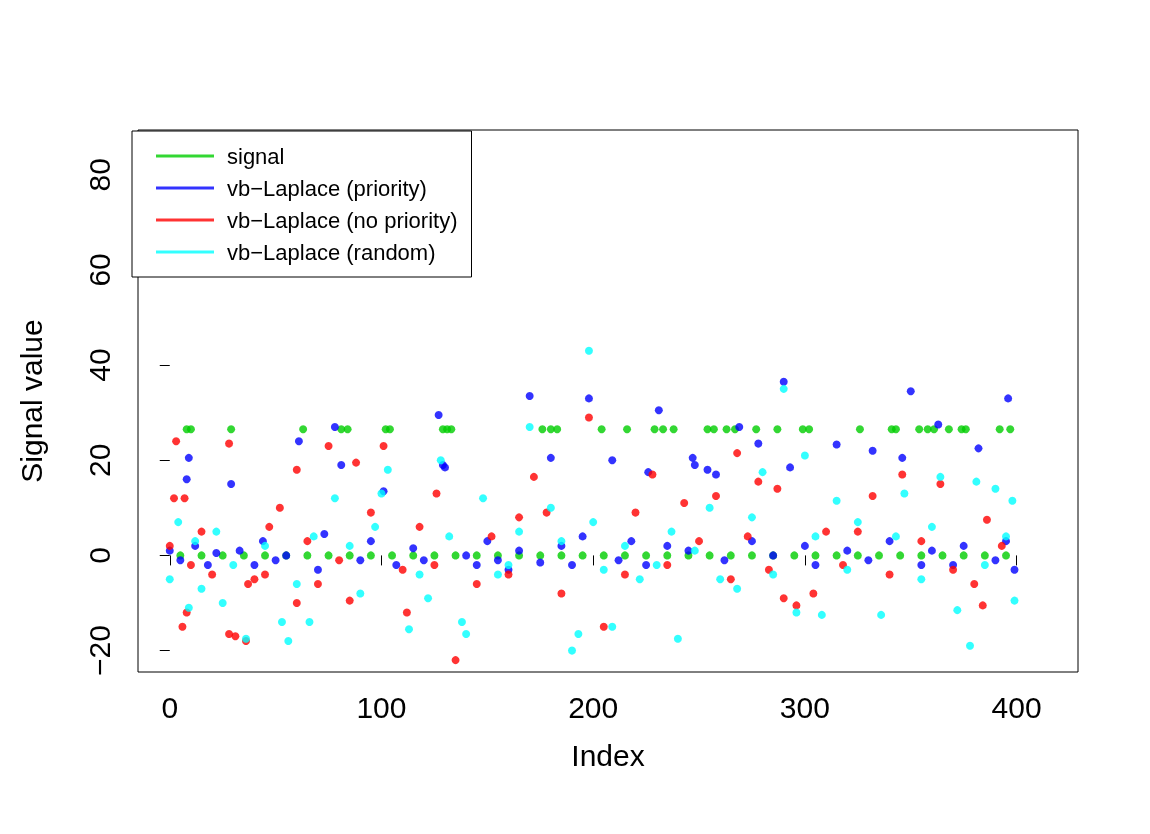  Describe the element at coordinates (99, 651) in the screenshot. I see `y-tick-label: −20` at that location.